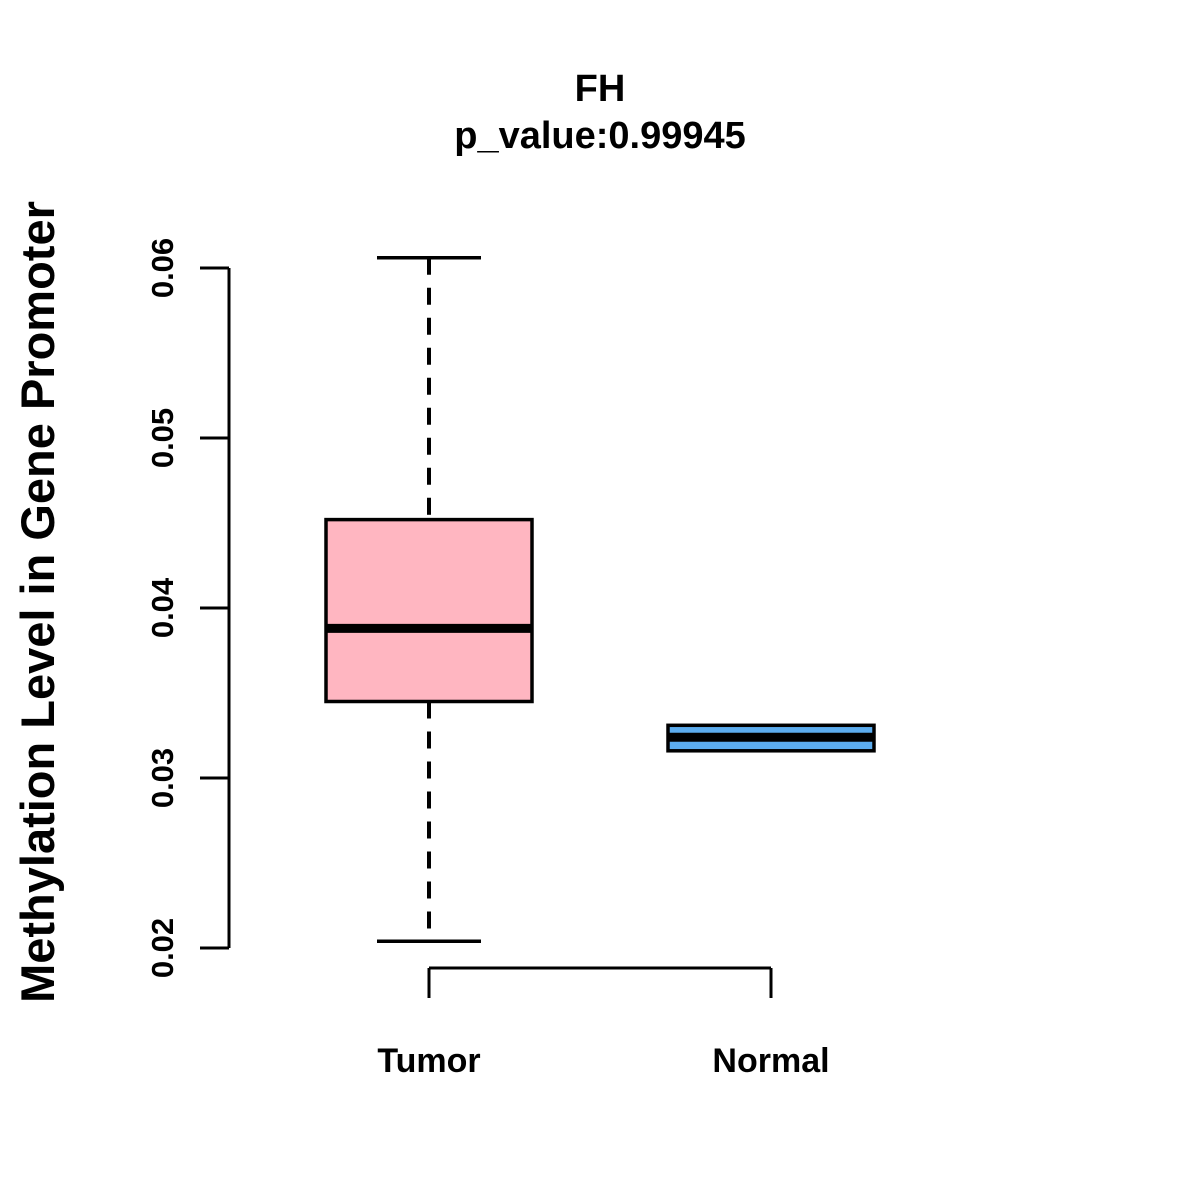  Describe the element at coordinates (428, 1061) in the screenshot. I see `x-axis-category-label-tumor: Tumor` at that location.